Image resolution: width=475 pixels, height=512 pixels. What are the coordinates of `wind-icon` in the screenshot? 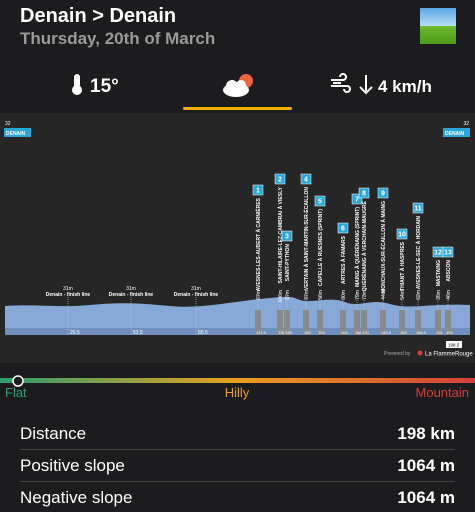 It's located at (352, 84).